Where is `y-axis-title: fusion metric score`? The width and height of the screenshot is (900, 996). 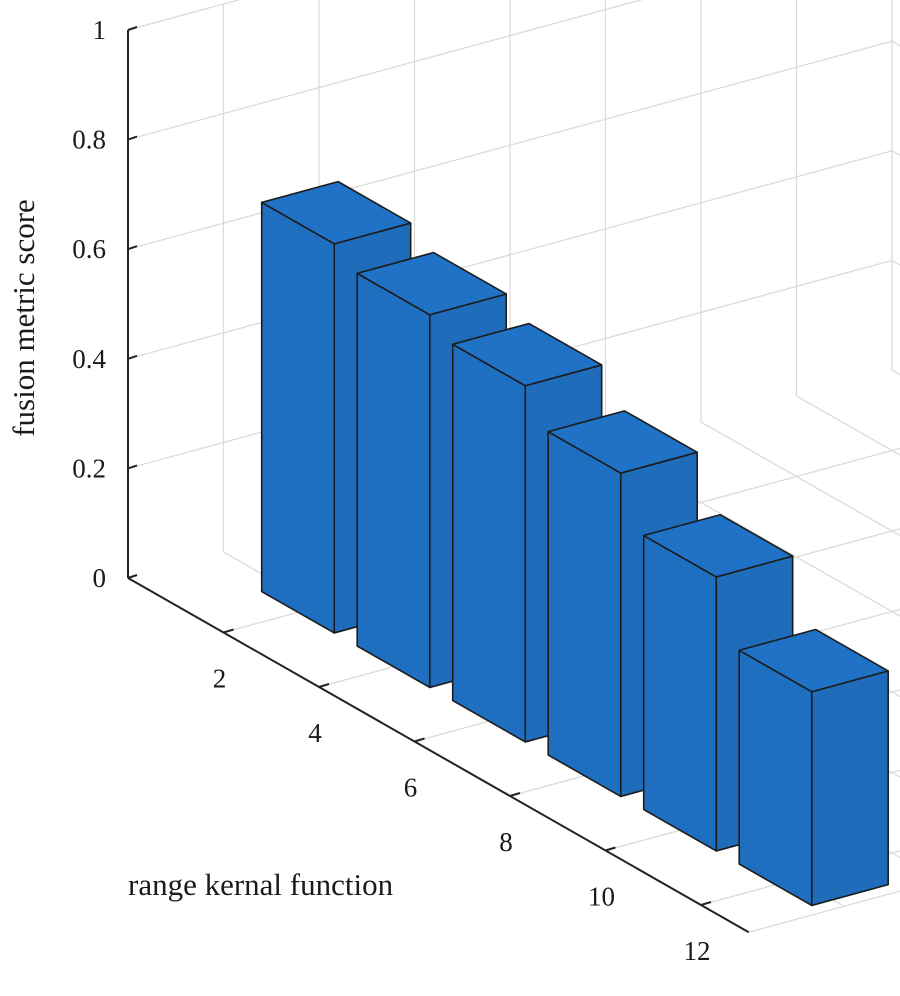
y-axis-title: fusion metric score is located at coordinates (23, 318).